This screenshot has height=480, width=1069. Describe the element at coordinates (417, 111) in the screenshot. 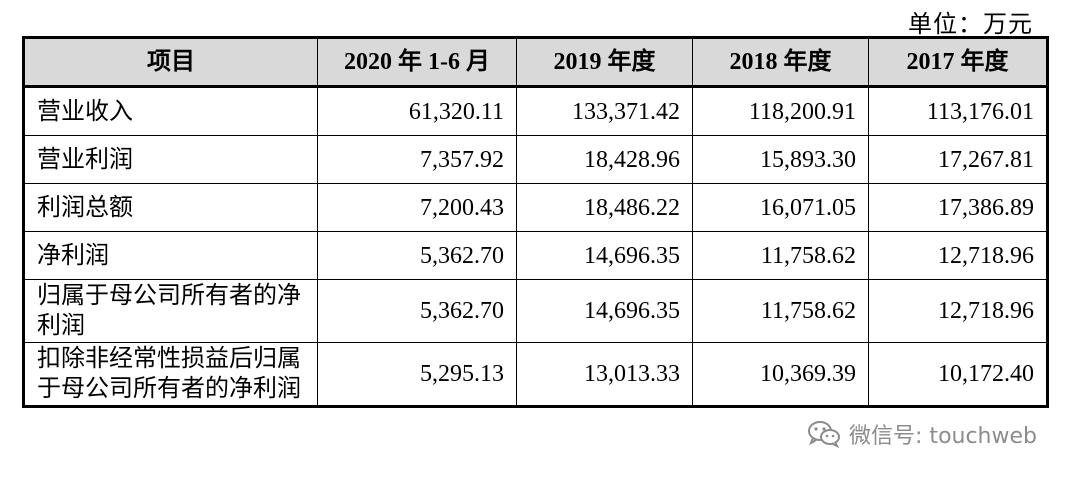

I see `table-cell: 61,320.11` at that location.